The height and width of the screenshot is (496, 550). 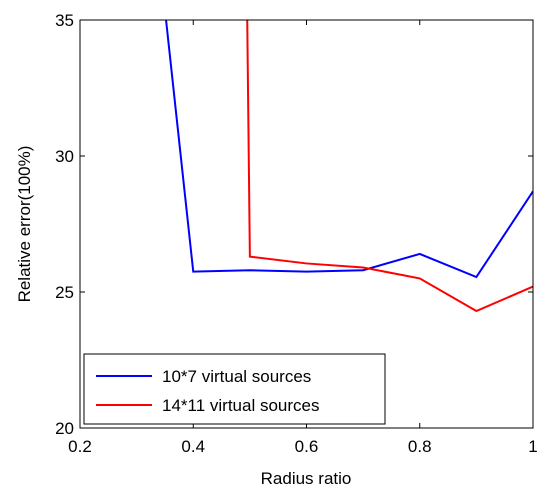 I want to click on x-axis-label: Radius ratio, so click(x=306, y=478).